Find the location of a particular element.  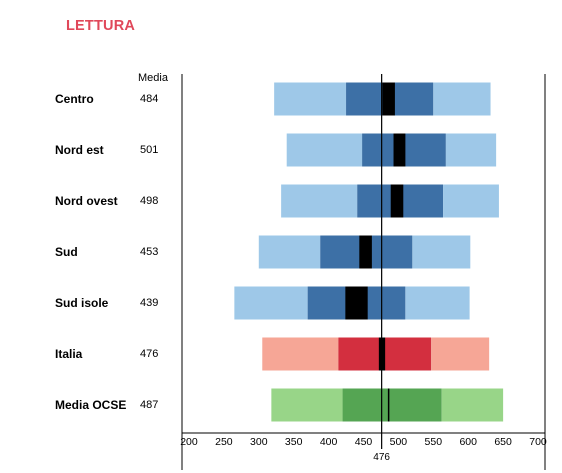

x-tick-label-450: 450 is located at coordinates (364, 442).